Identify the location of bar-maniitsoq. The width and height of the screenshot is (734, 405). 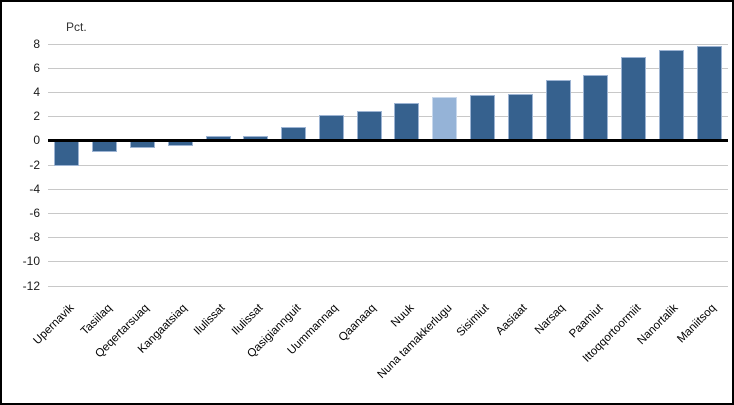
(709, 93).